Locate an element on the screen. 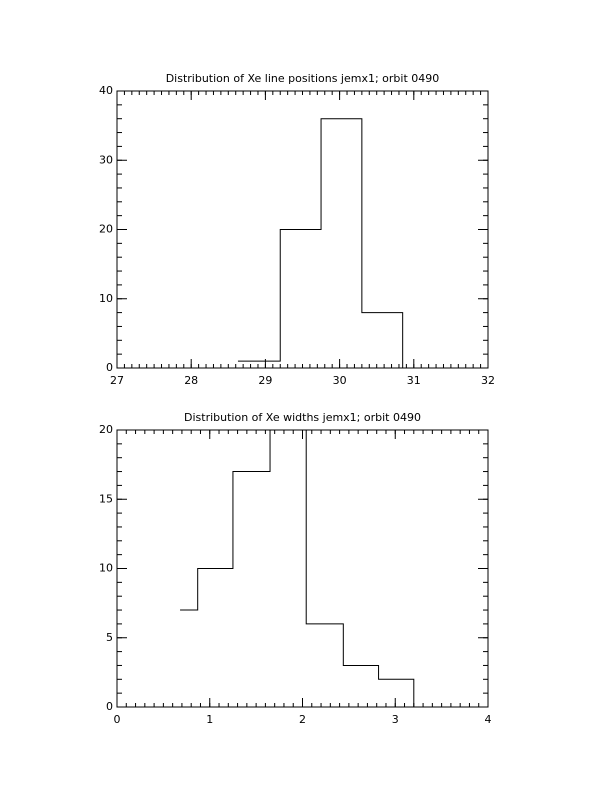 Image resolution: width=612 pixels, height=792 pixels. y-tick-label: 5 is located at coordinates (109, 637).